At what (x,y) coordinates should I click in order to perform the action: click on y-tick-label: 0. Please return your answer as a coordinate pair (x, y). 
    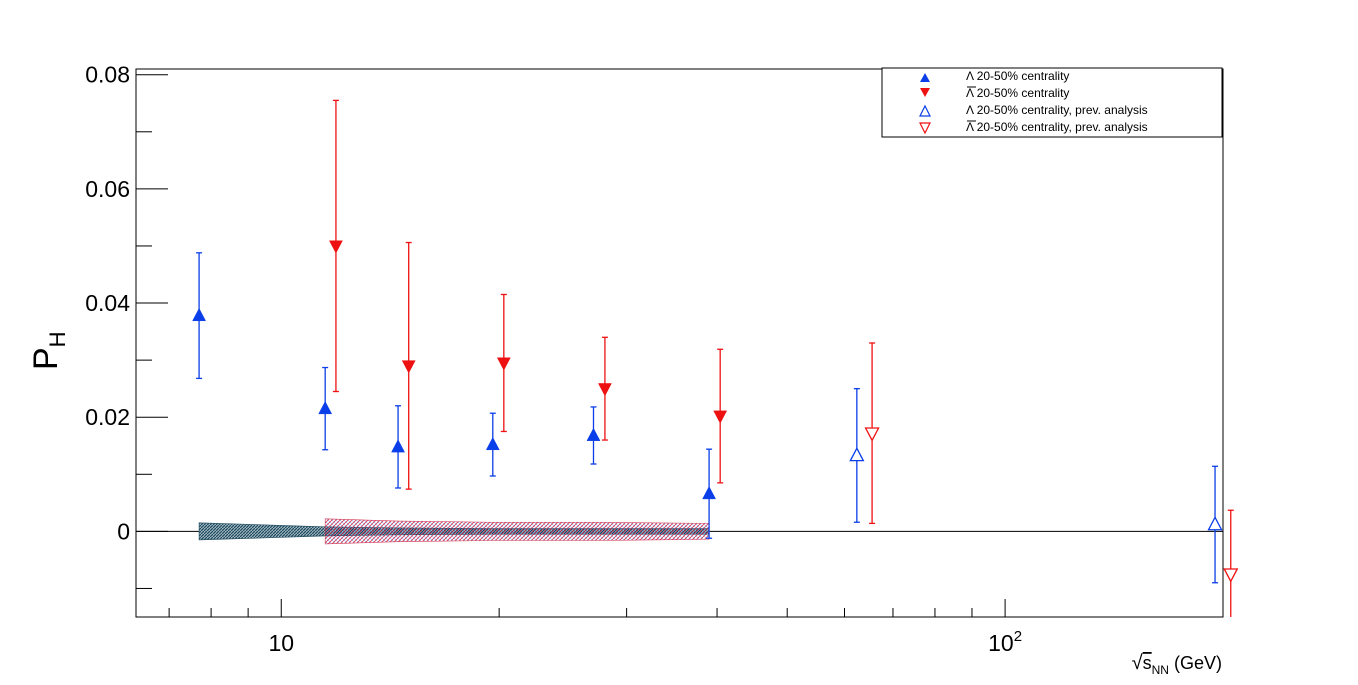
    Looking at the image, I should click on (123, 531).